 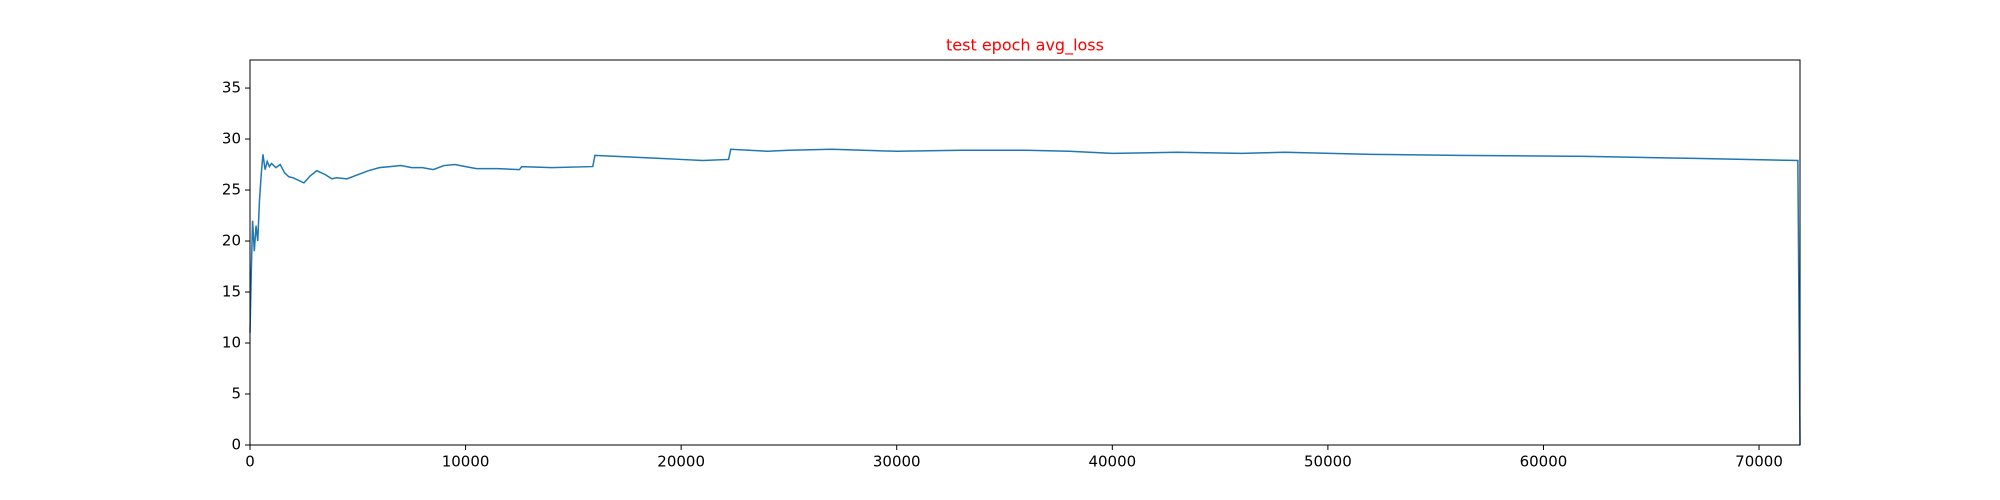 What do you see at coordinates (236, 394) in the screenshot?
I see `y-tick-label: 5` at bounding box center [236, 394].